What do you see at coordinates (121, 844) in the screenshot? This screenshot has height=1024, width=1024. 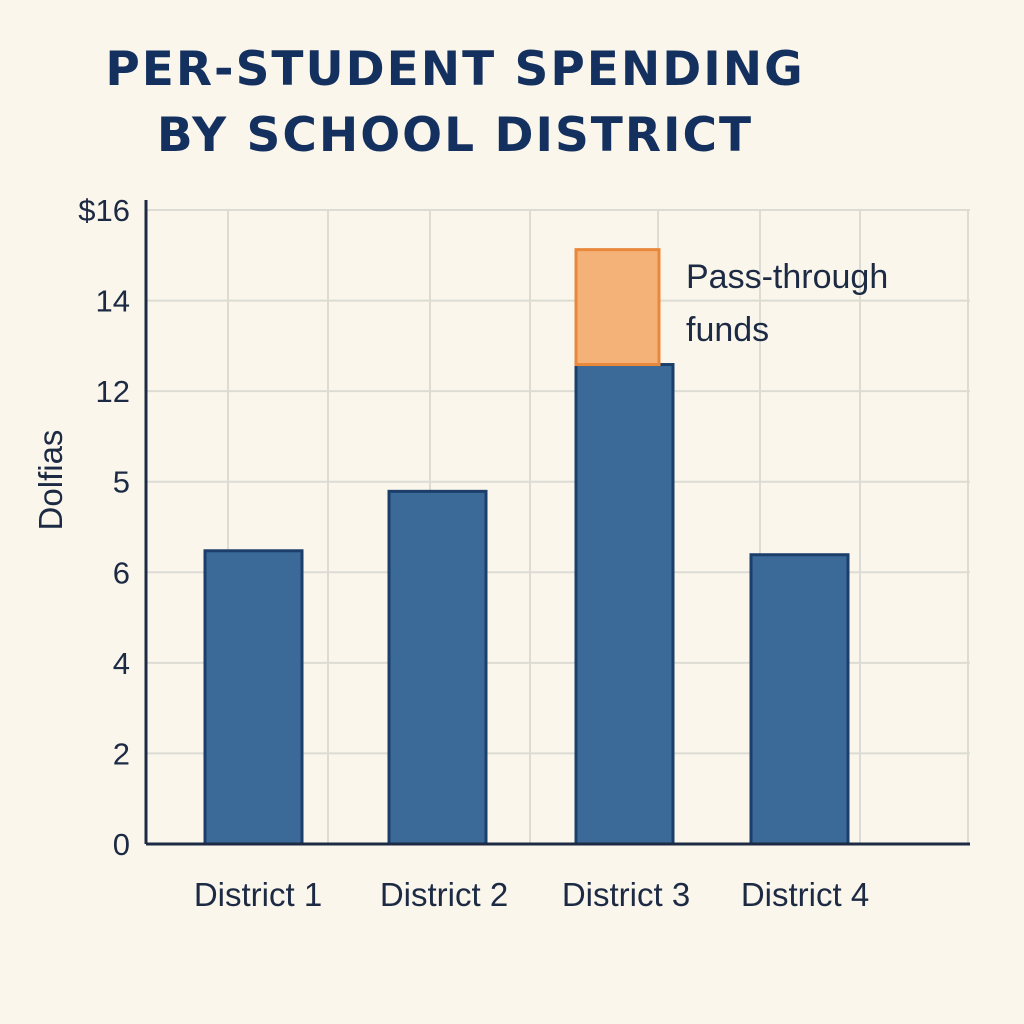 I see `y-tick-label: 0` at bounding box center [121, 844].